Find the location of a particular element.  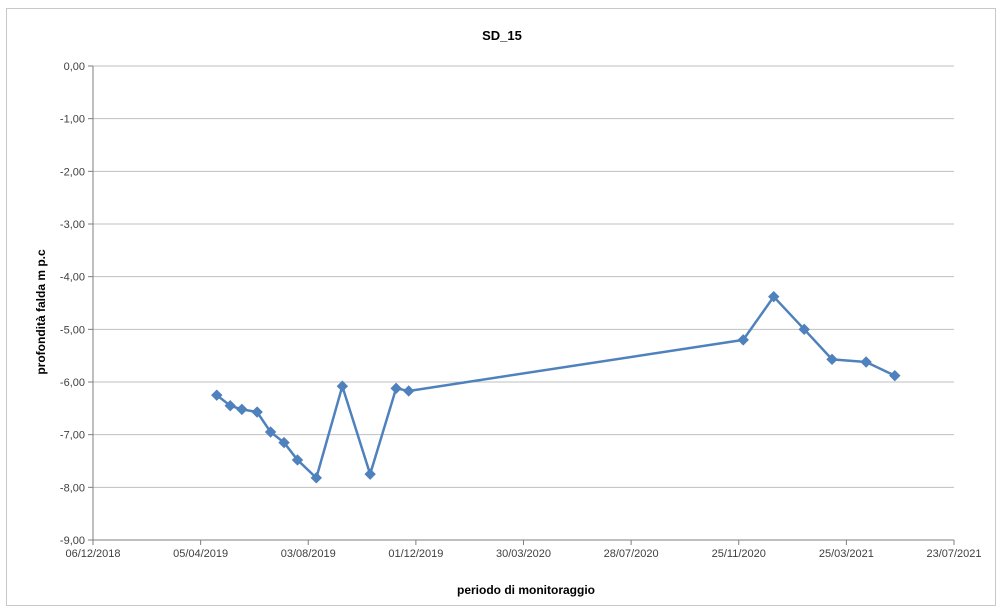

x-tick-label: 30/03/2020 is located at coordinates (523, 554).